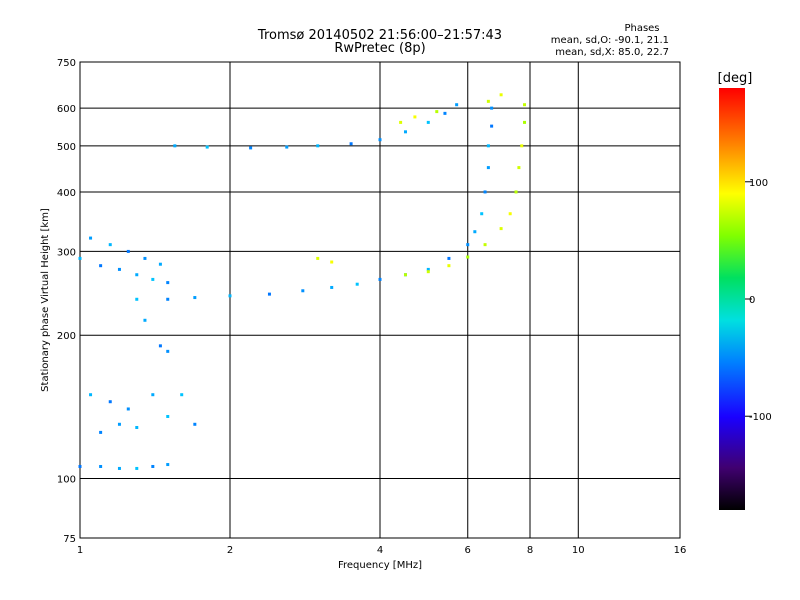 This screenshot has width=800, height=600. What do you see at coordinates (752, 300) in the screenshot?
I see `colorbar-tick-label: 0` at bounding box center [752, 300].